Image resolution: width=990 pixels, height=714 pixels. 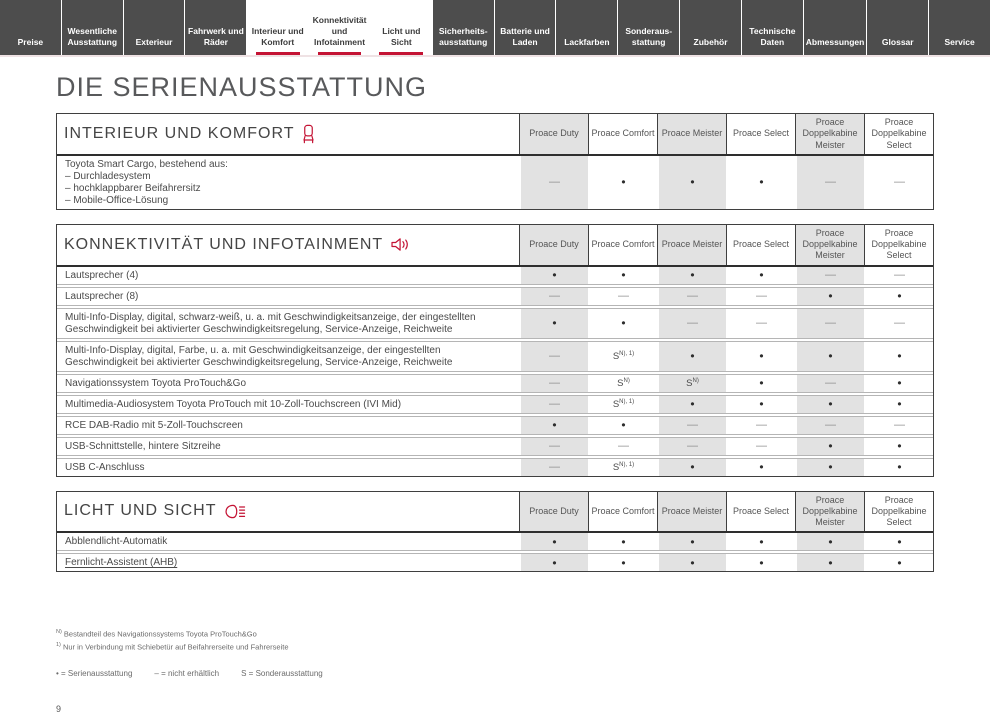 I want to click on nav-tab-preise: Preise, so click(x=30, y=27).